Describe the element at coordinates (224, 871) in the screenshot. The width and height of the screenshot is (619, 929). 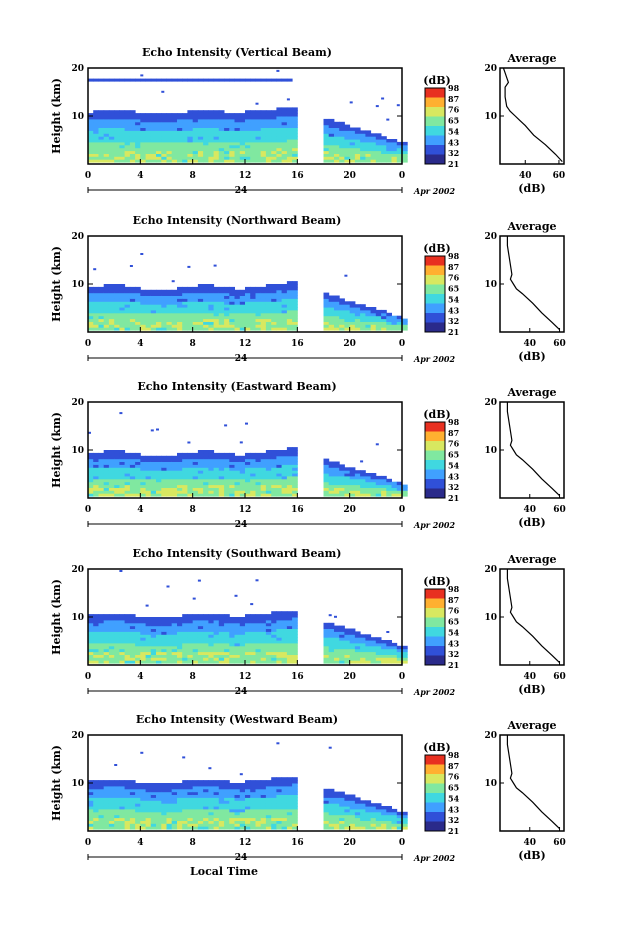
I see `x-axis-label: Local Time` at that location.